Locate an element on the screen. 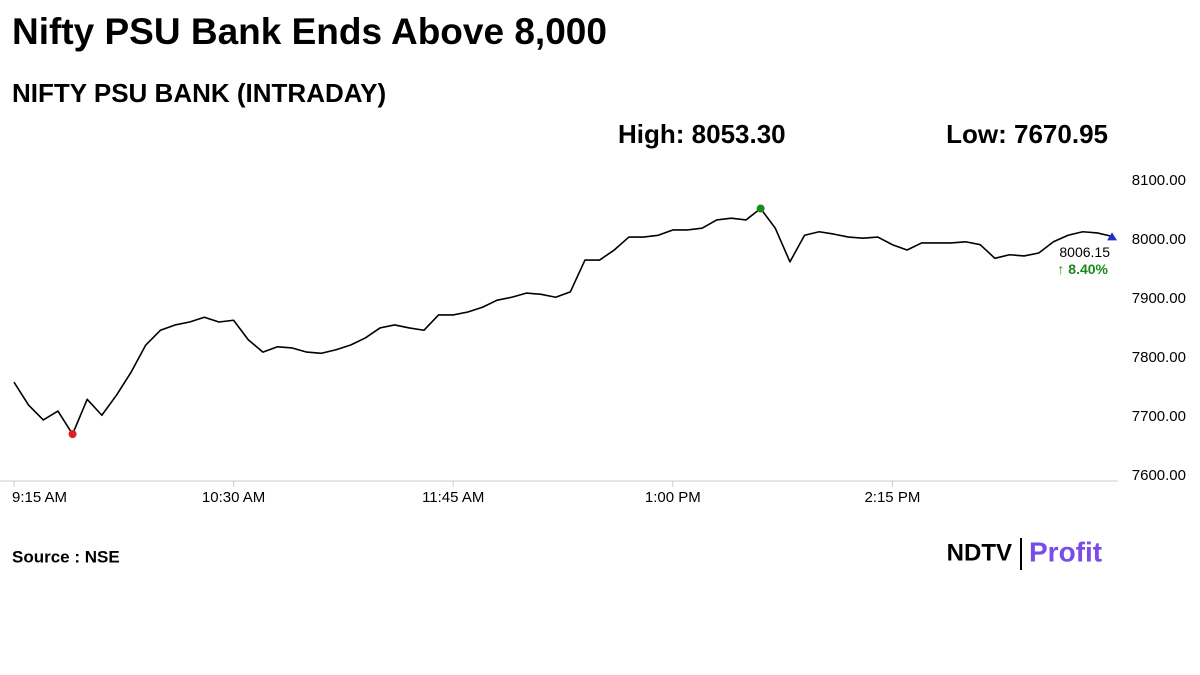 The width and height of the screenshot is (1200, 675). y-tick-label: 8100.00 is located at coordinates (1159, 180).